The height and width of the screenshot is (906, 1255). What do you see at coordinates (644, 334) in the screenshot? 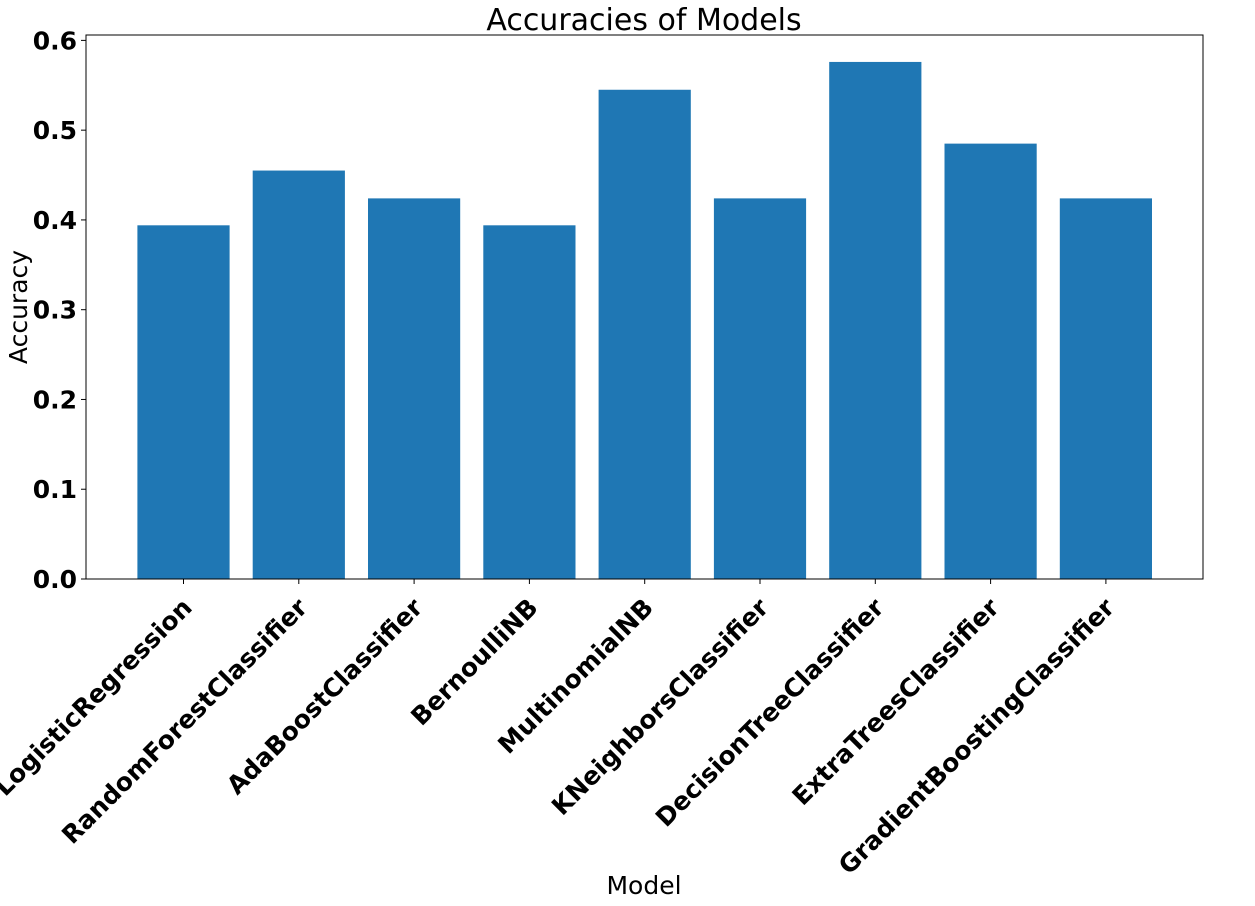
I see `bar-MultinomialNB` at bounding box center [644, 334].